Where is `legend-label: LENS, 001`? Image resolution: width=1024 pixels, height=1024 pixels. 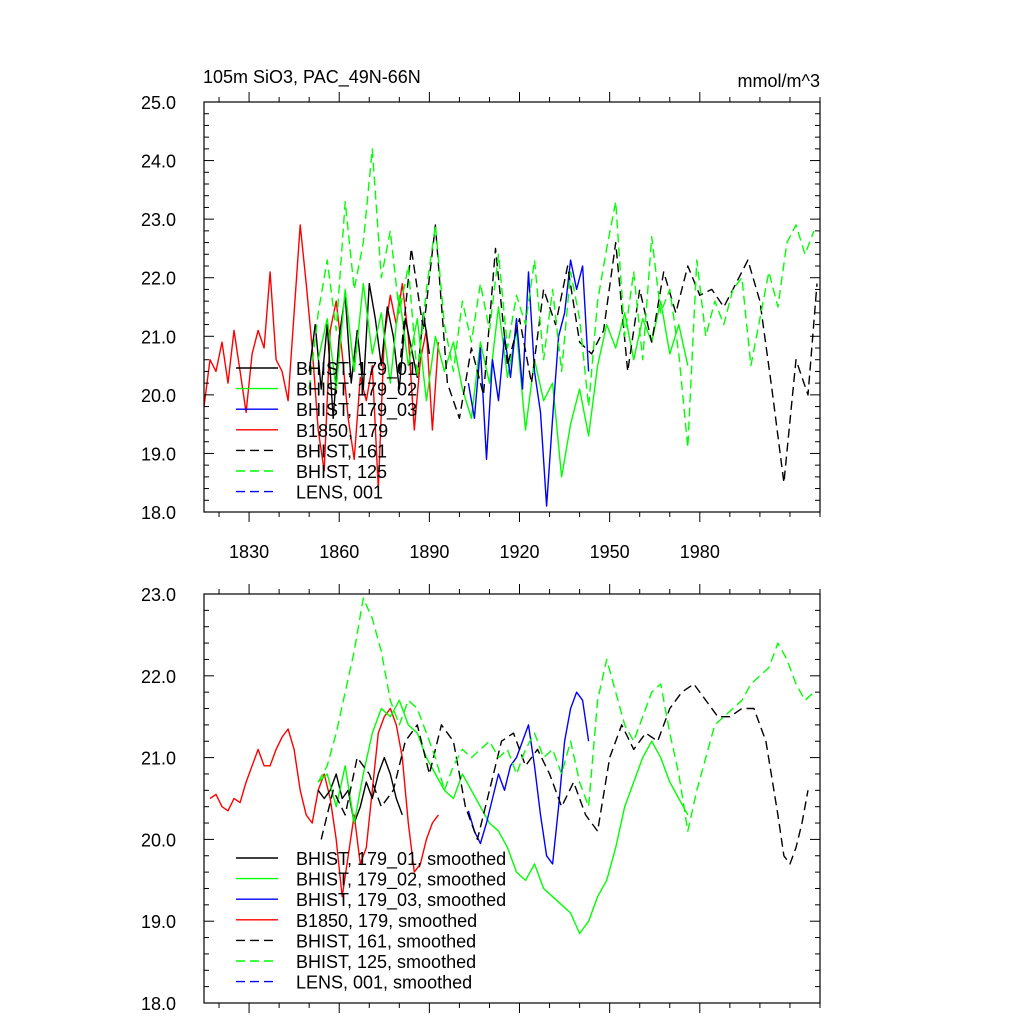 legend-label: LENS, 001 is located at coordinates (339, 493).